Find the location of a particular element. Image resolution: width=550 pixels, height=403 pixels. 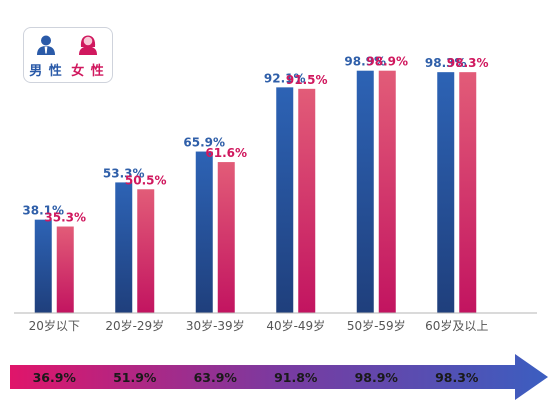

overall-value-label: 36.9% is located at coordinates (55, 377).